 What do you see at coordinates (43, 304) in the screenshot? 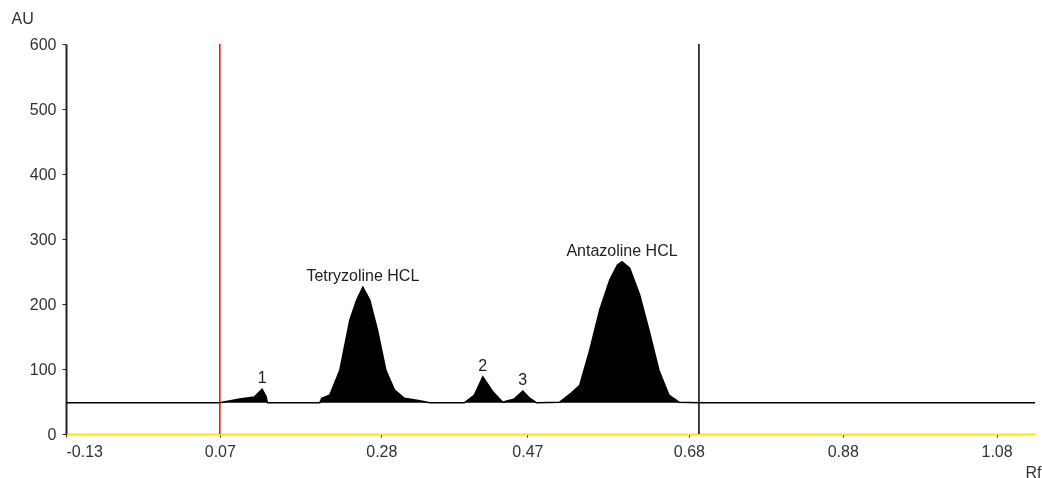
I see `y-tick-label: 200` at bounding box center [43, 304].